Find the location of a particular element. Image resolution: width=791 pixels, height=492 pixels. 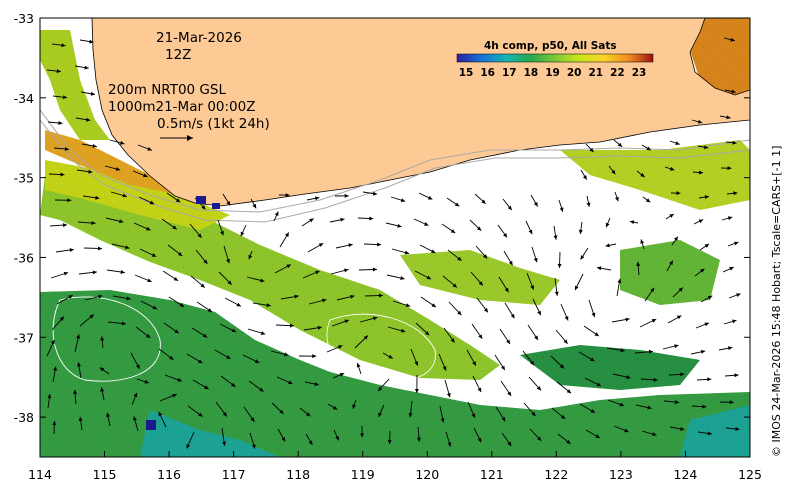

sst-central-lime is located at coordinates (480, 277).